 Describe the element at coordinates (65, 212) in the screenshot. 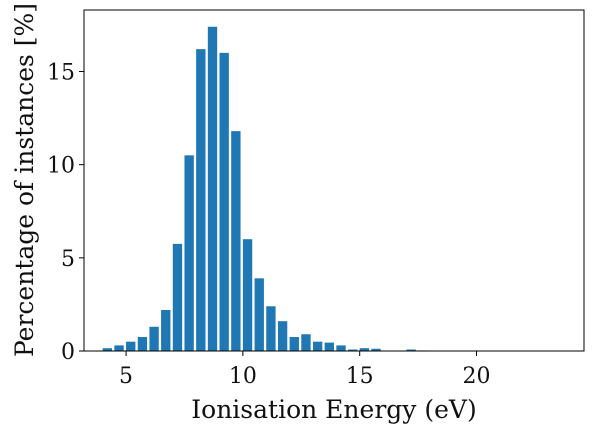

I see `y-axis-ticks: 0 5 10 15` at that location.